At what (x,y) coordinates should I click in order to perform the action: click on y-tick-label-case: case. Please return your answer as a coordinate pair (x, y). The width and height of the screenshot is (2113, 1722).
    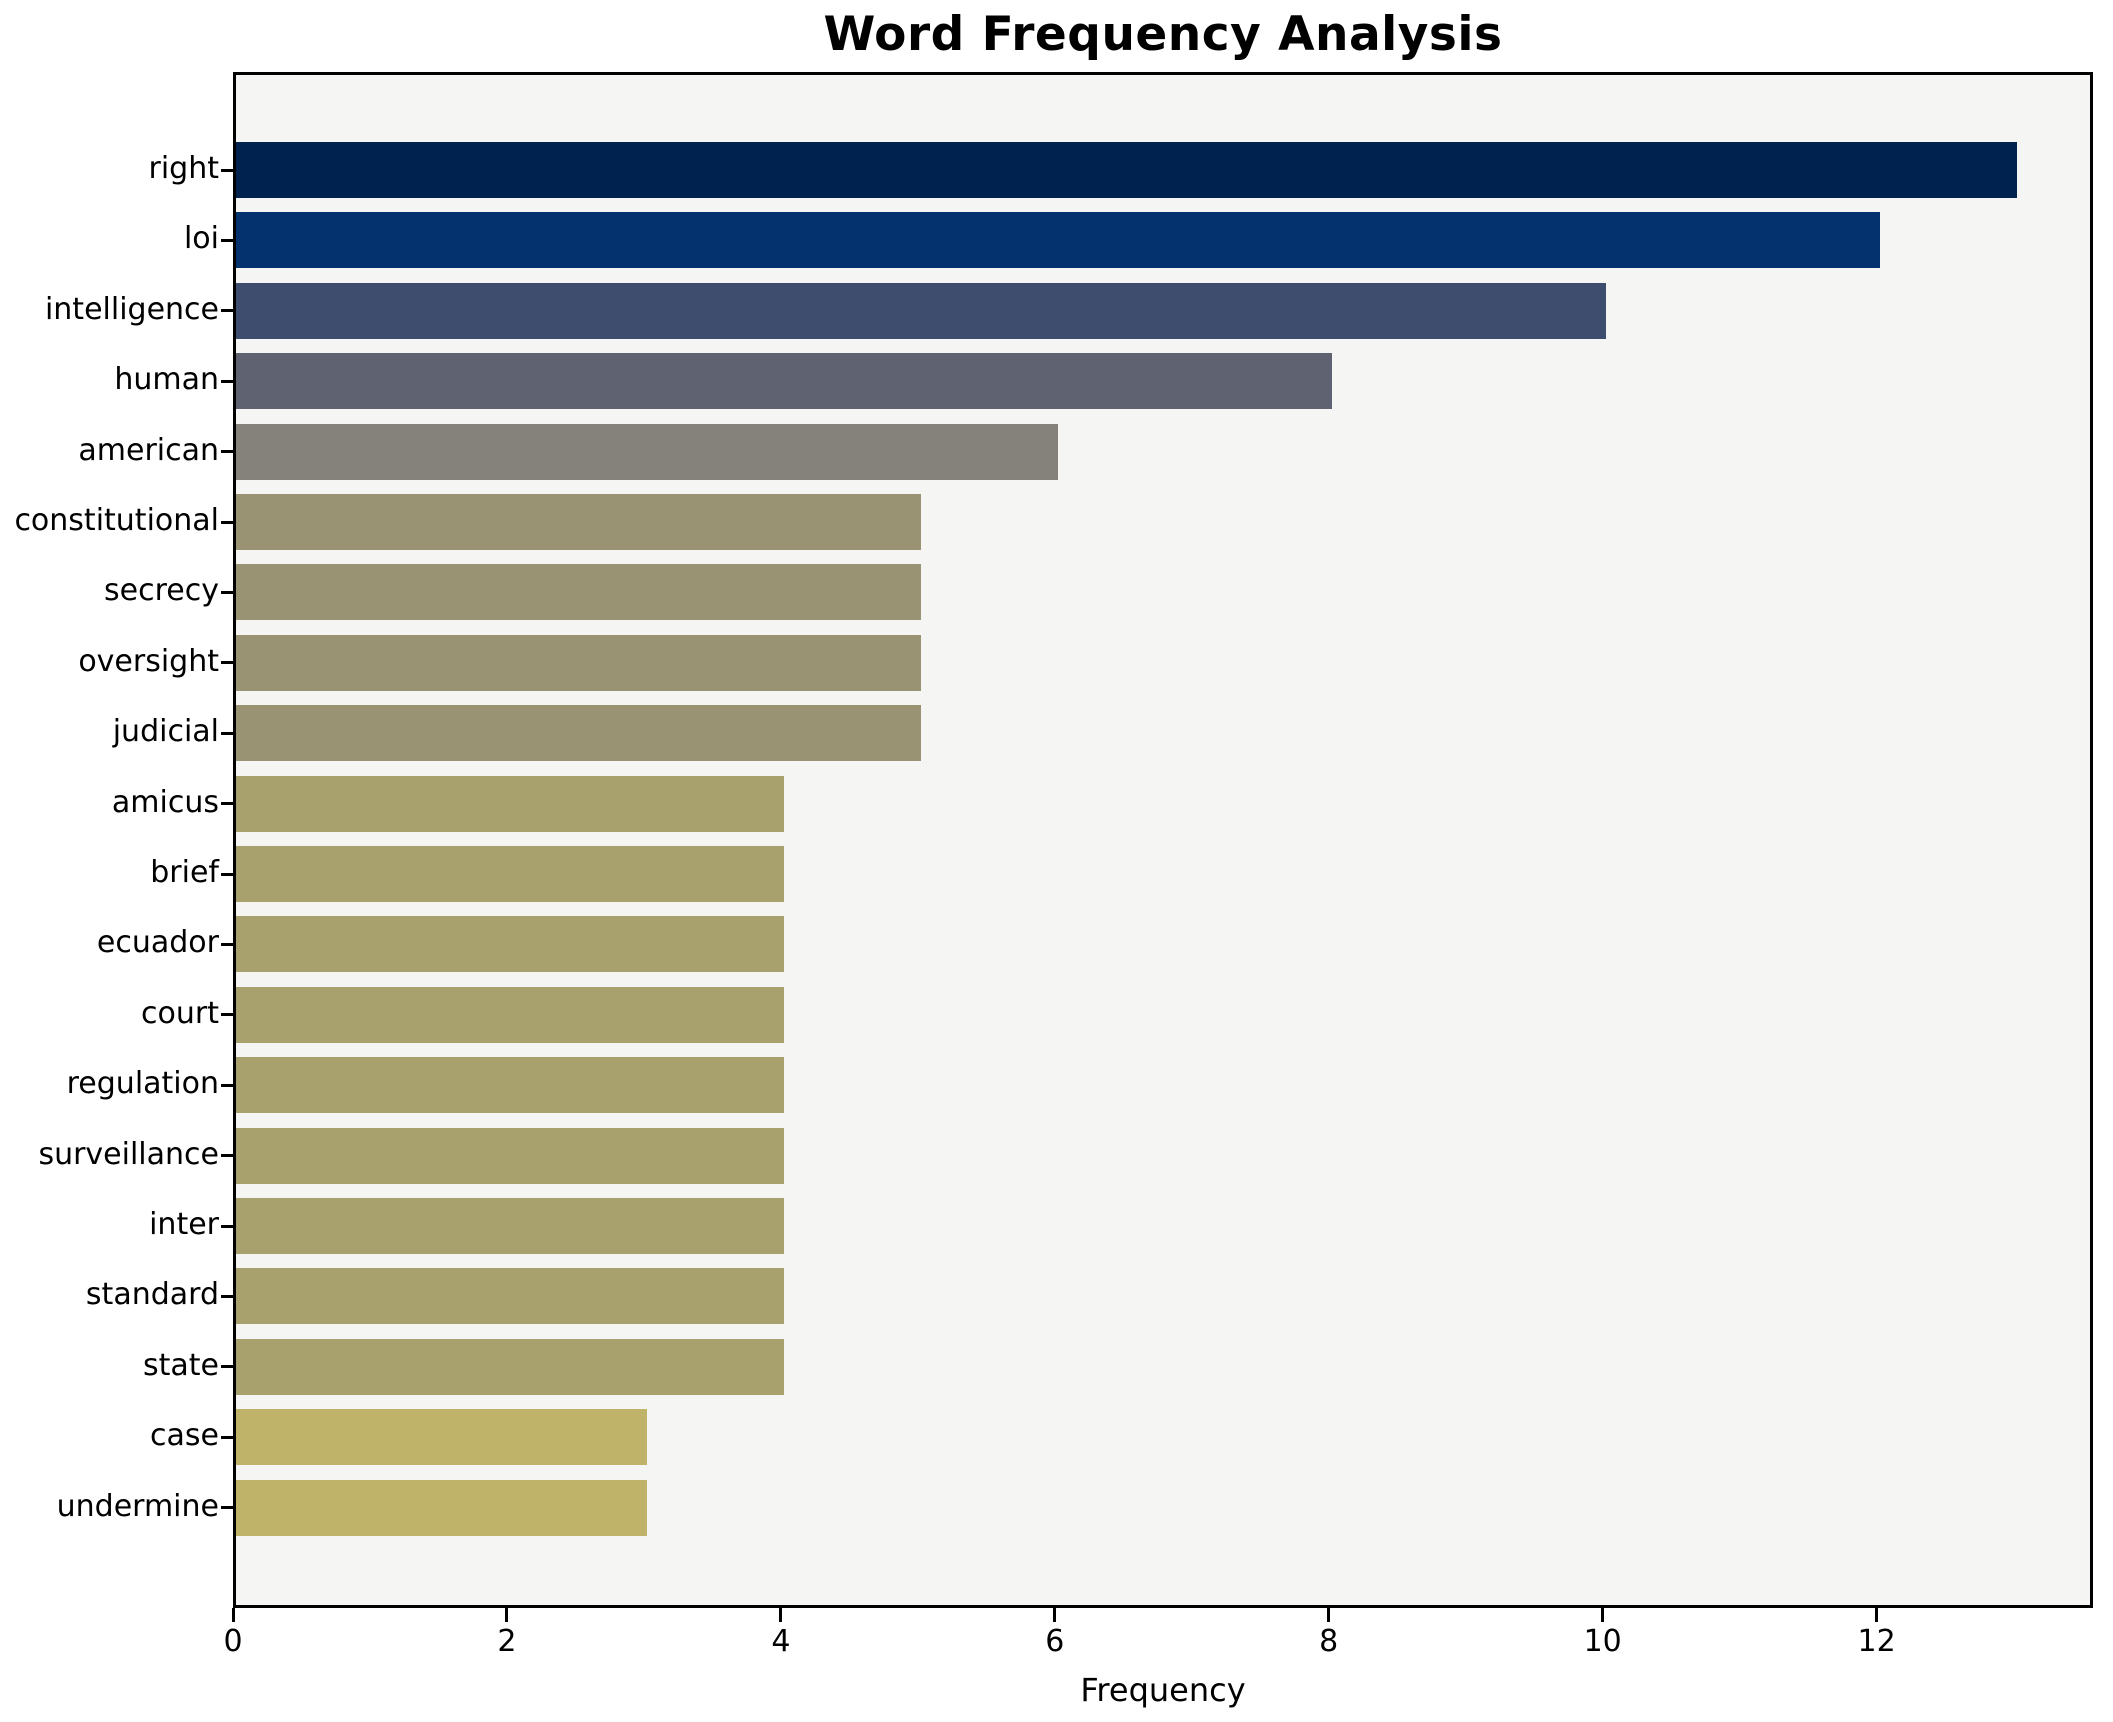
    Looking at the image, I should click on (184, 1436).